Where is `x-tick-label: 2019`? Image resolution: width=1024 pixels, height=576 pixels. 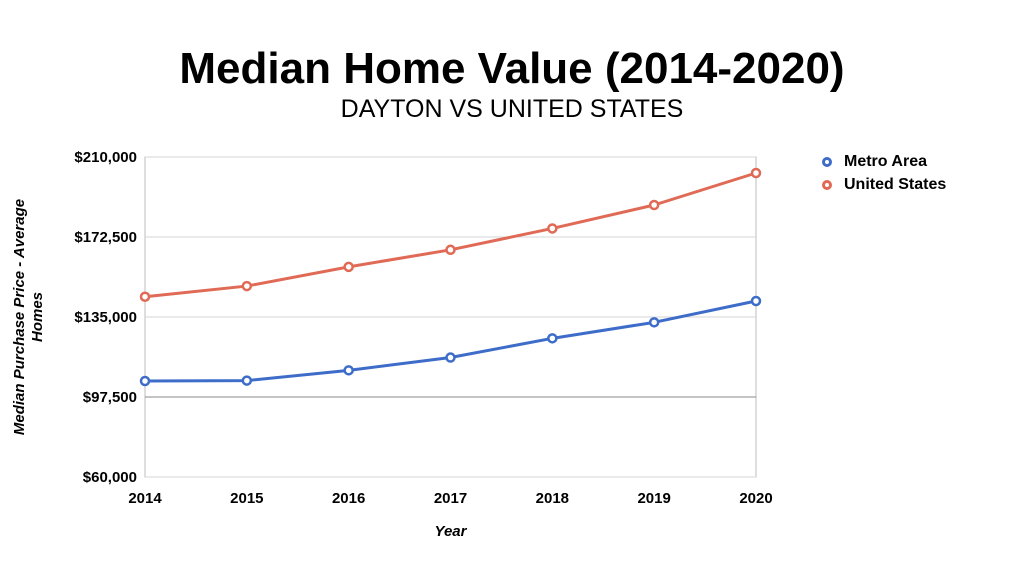
x-tick-label: 2019 is located at coordinates (653, 498).